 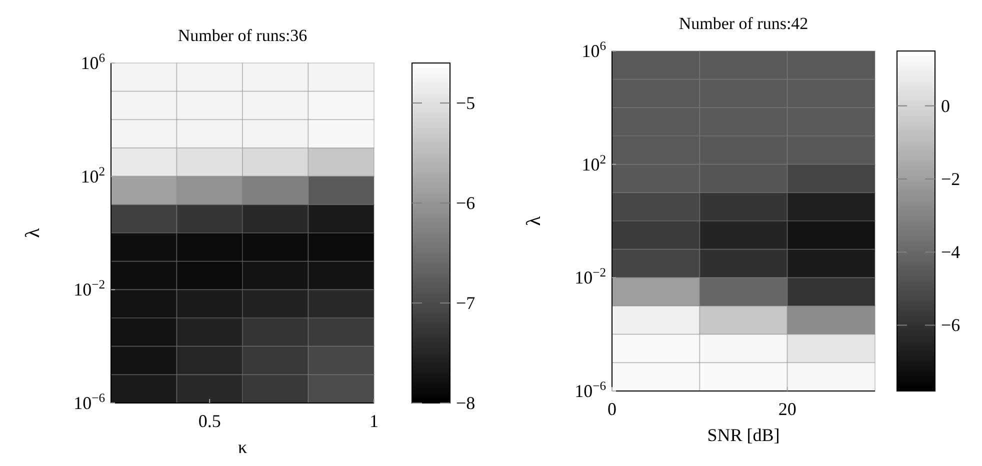 What do you see at coordinates (374, 421) in the screenshot?
I see `x-tick-label: 1` at bounding box center [374, 421].